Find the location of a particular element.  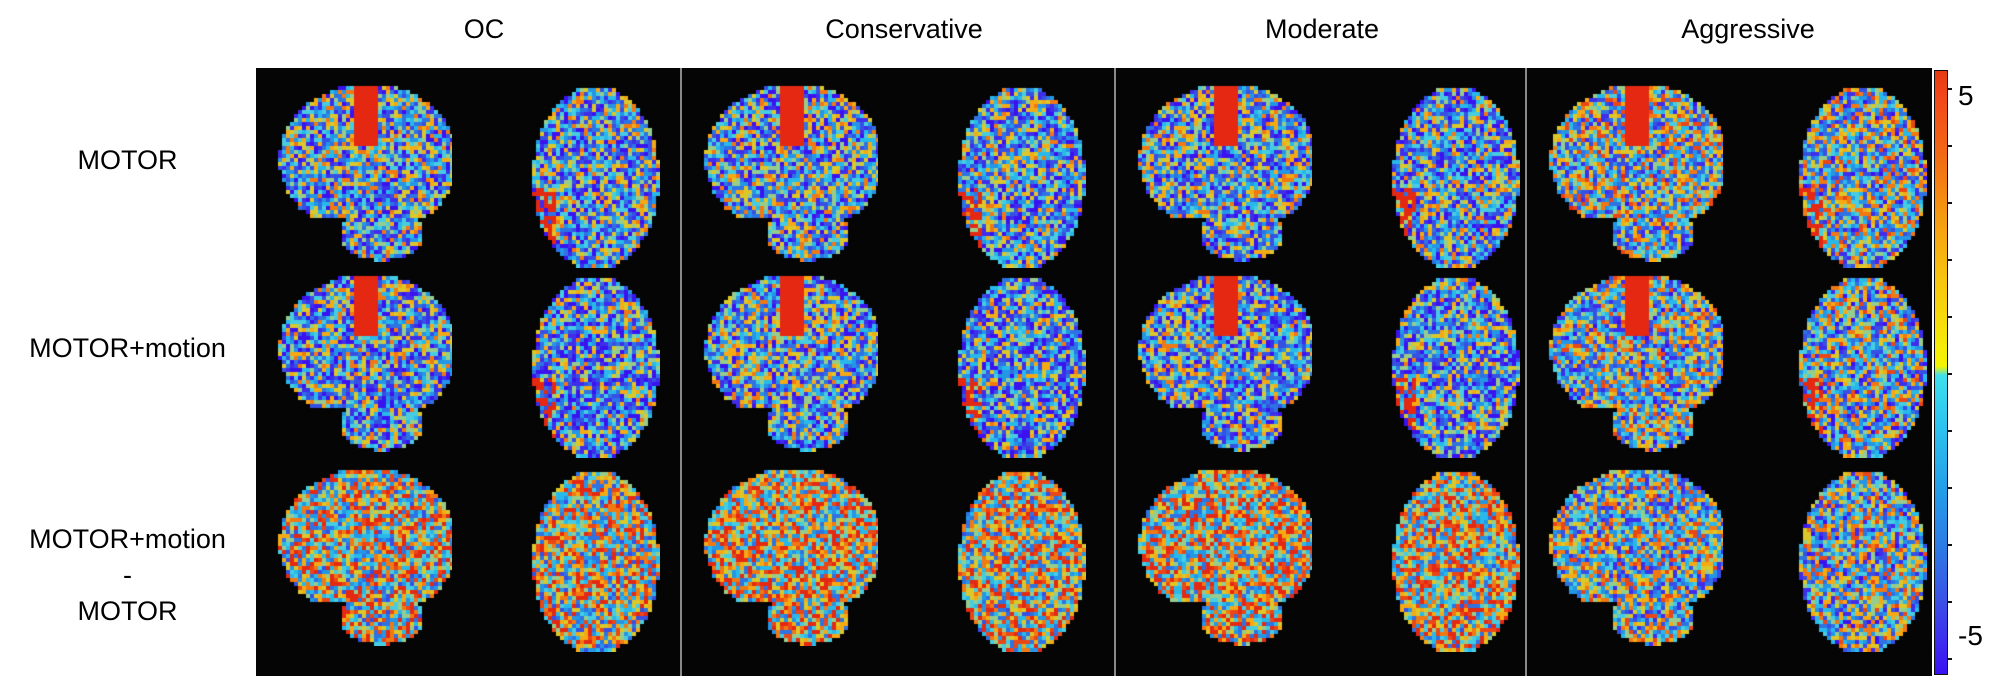

sagittal-slice-motor-conservative is located at coordinates (783, 172).